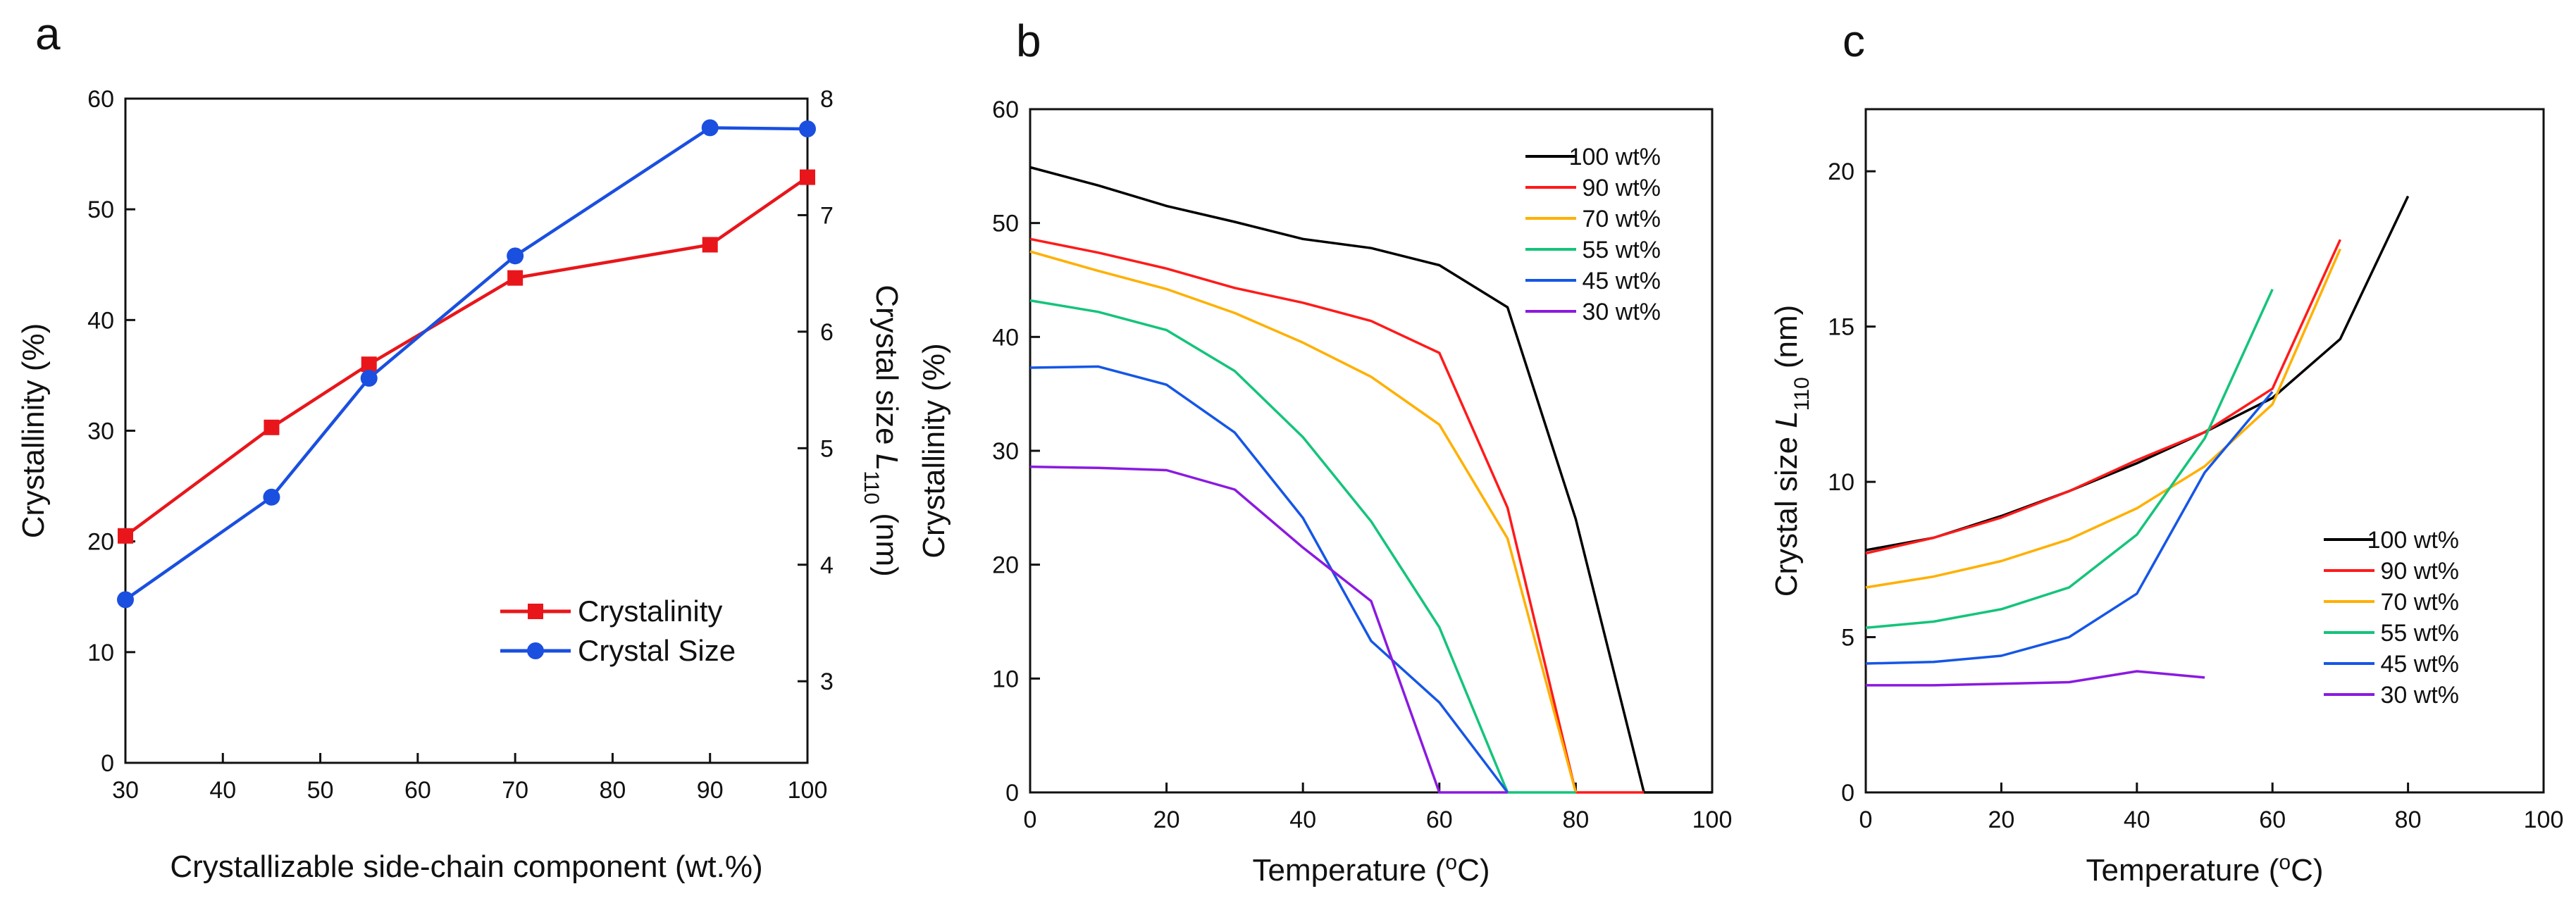  I want to click on y2-tick-label: 6, so click(827, 332).